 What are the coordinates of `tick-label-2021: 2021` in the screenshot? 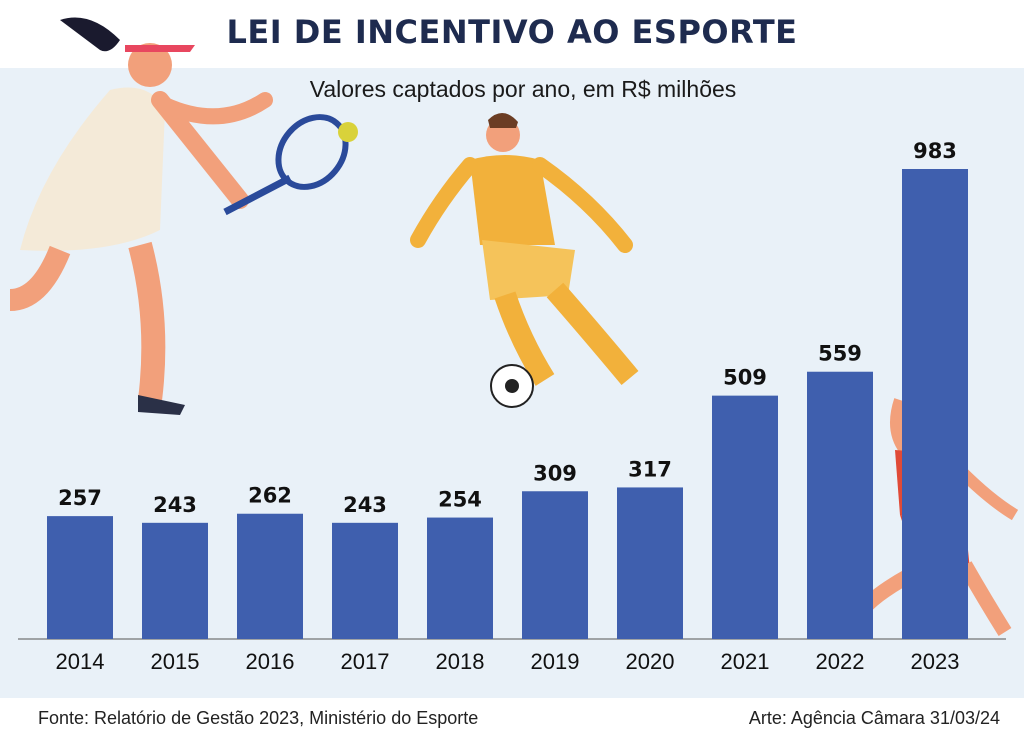 It's located at (745, 661).